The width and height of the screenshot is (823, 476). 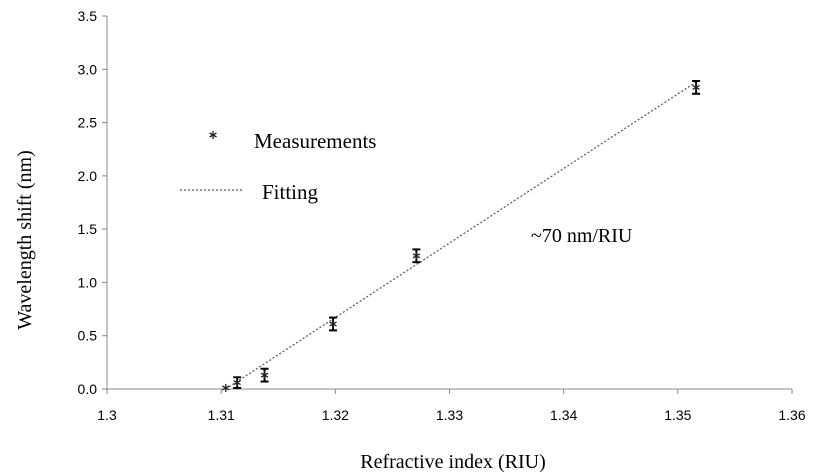 What do you see at coordinates (582, 236) in the screenshot?
I see `slope-annotation: ~70 nm/RIU` at bounding box center [582, 236].